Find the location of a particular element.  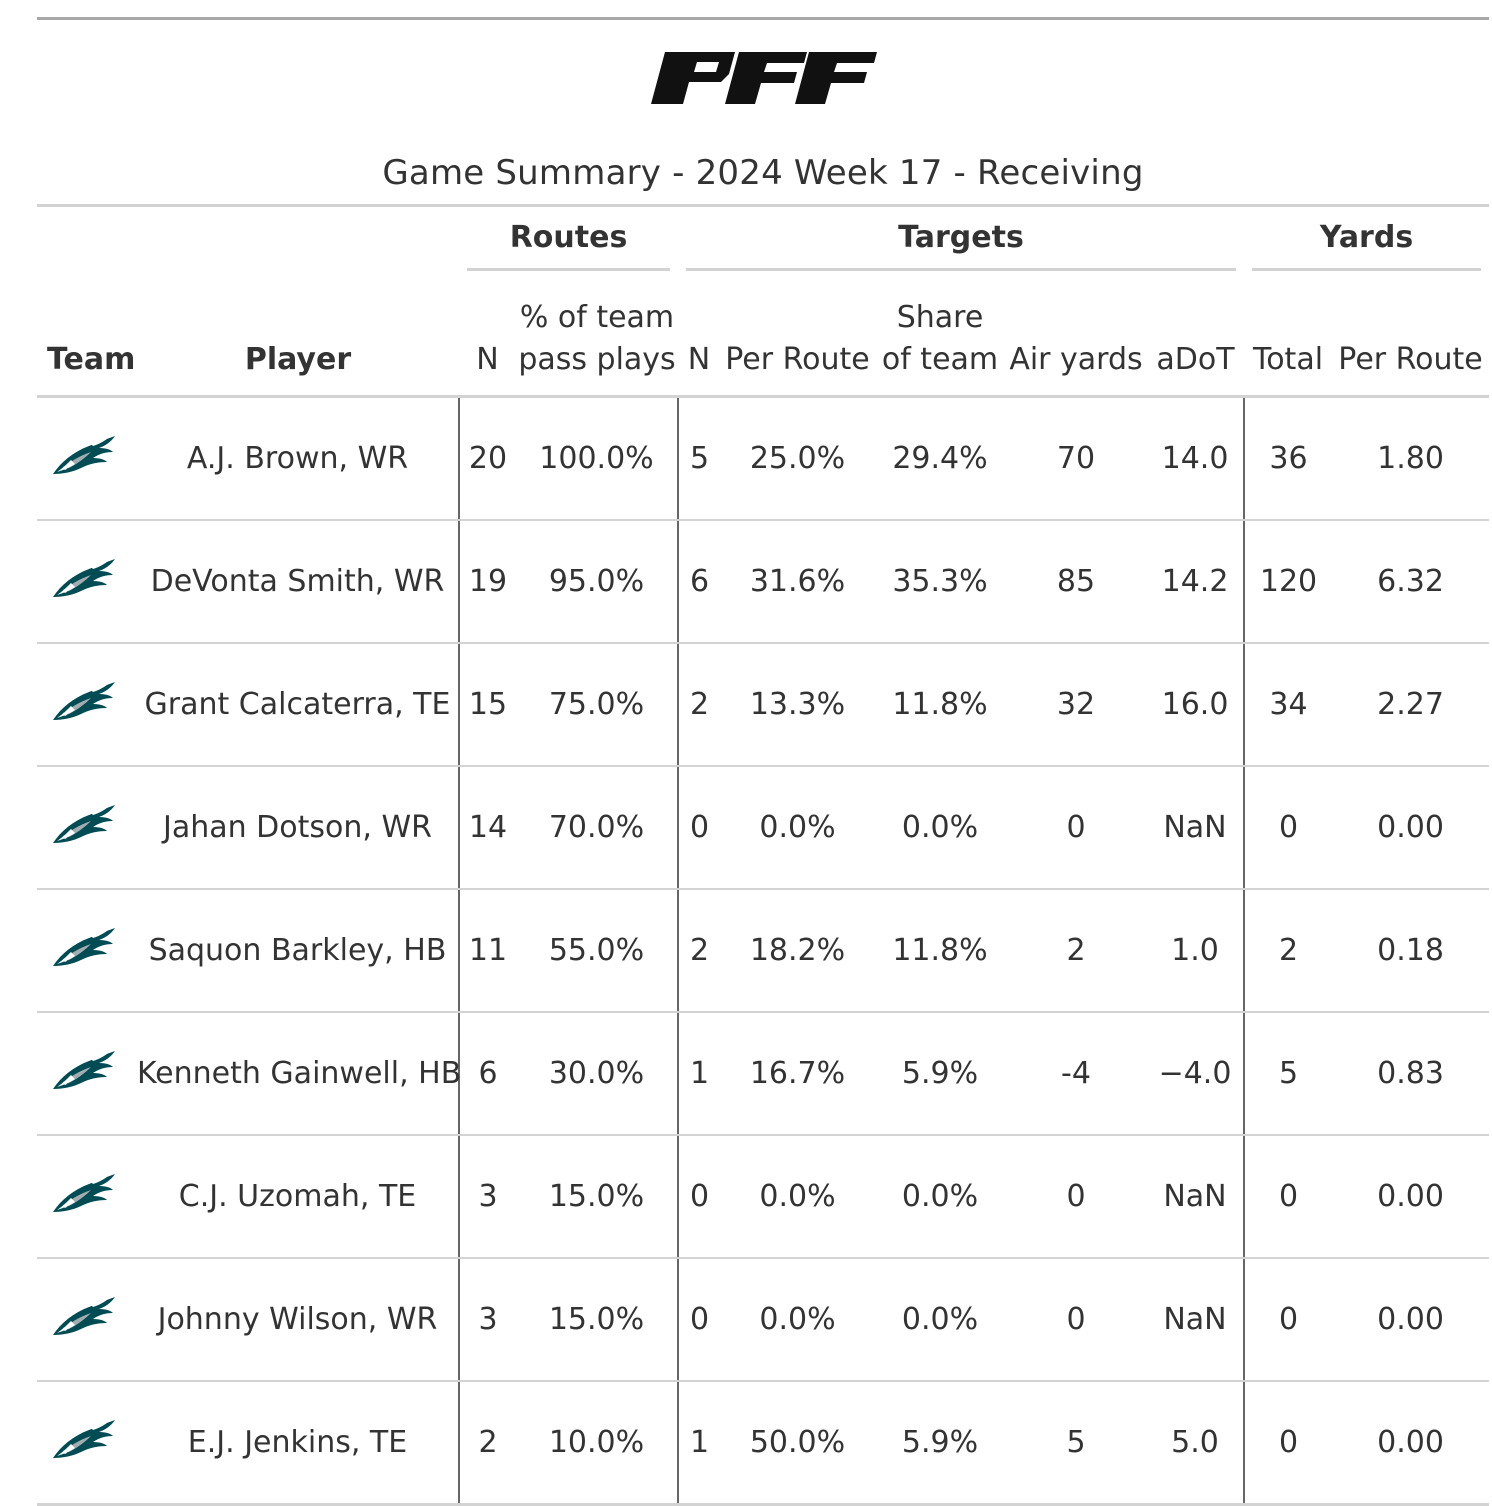

cell-player: E.J. Jenkins, TE is located at coordinates (298, 1443).